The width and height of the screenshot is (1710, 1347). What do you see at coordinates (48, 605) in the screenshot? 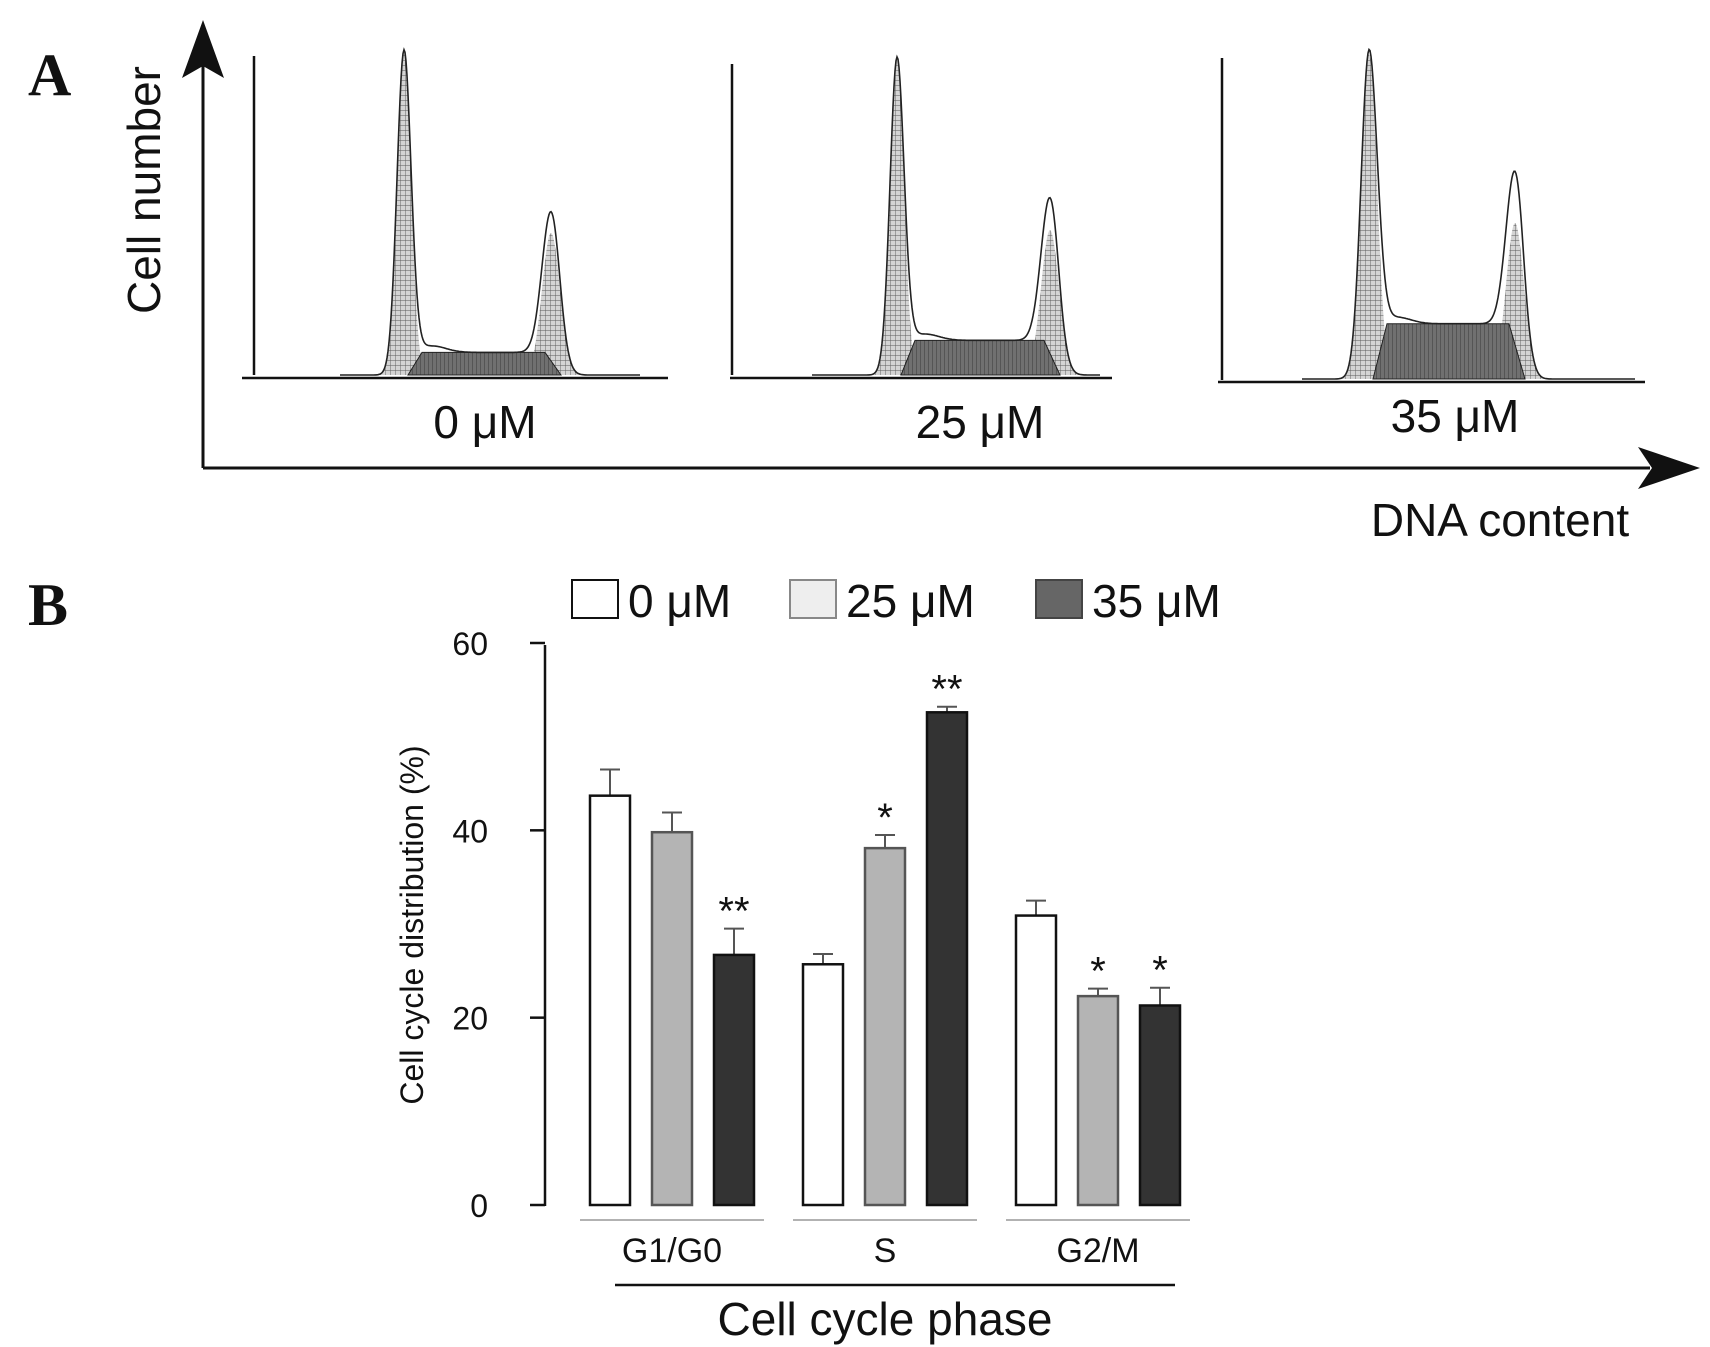
I see `panel-b-letter: B` at bounding box center [48, 605].